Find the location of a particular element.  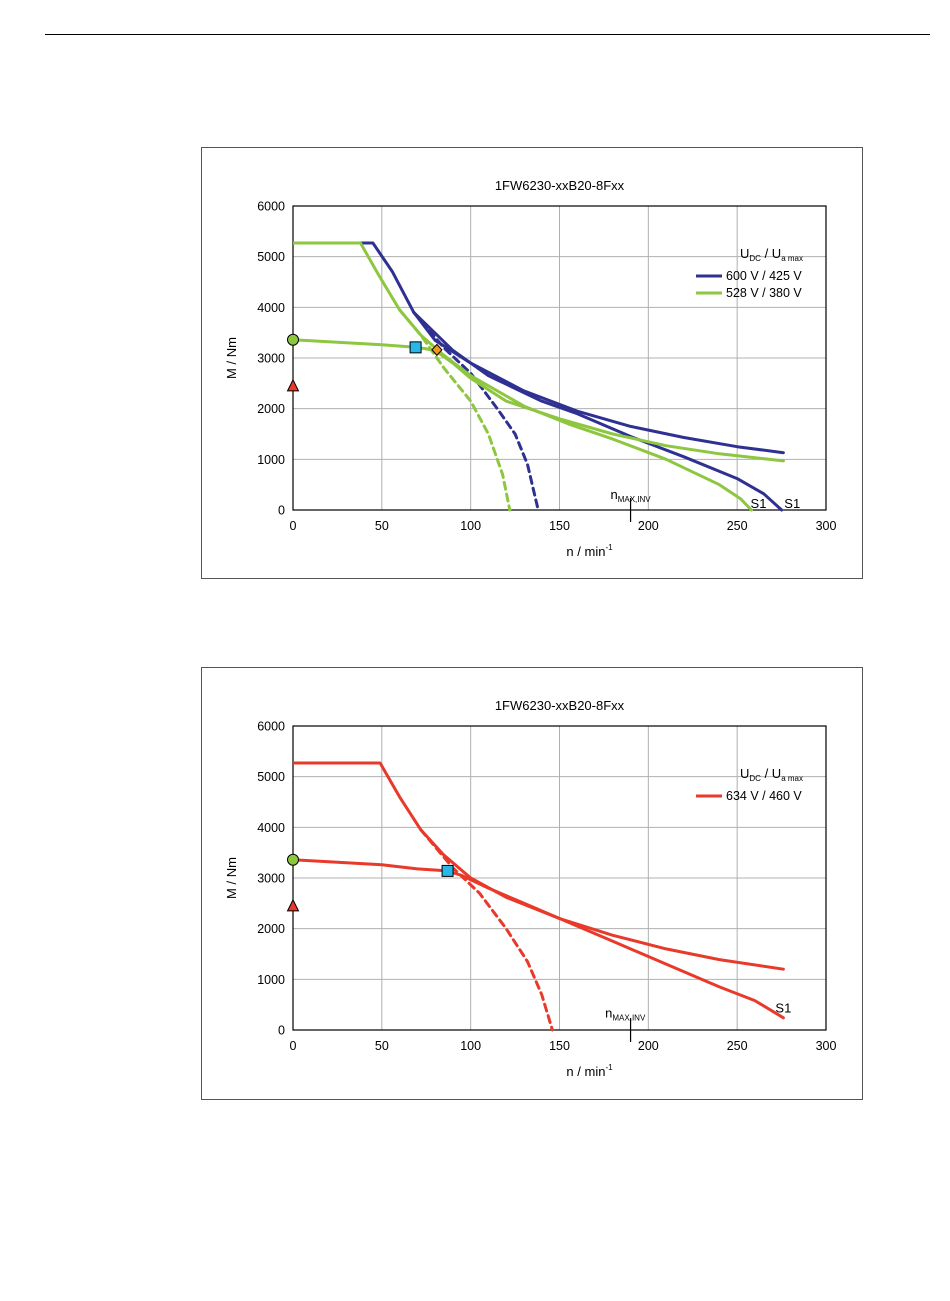

legend-label: 528 V / 380 V is located at coordinates (764, 293).